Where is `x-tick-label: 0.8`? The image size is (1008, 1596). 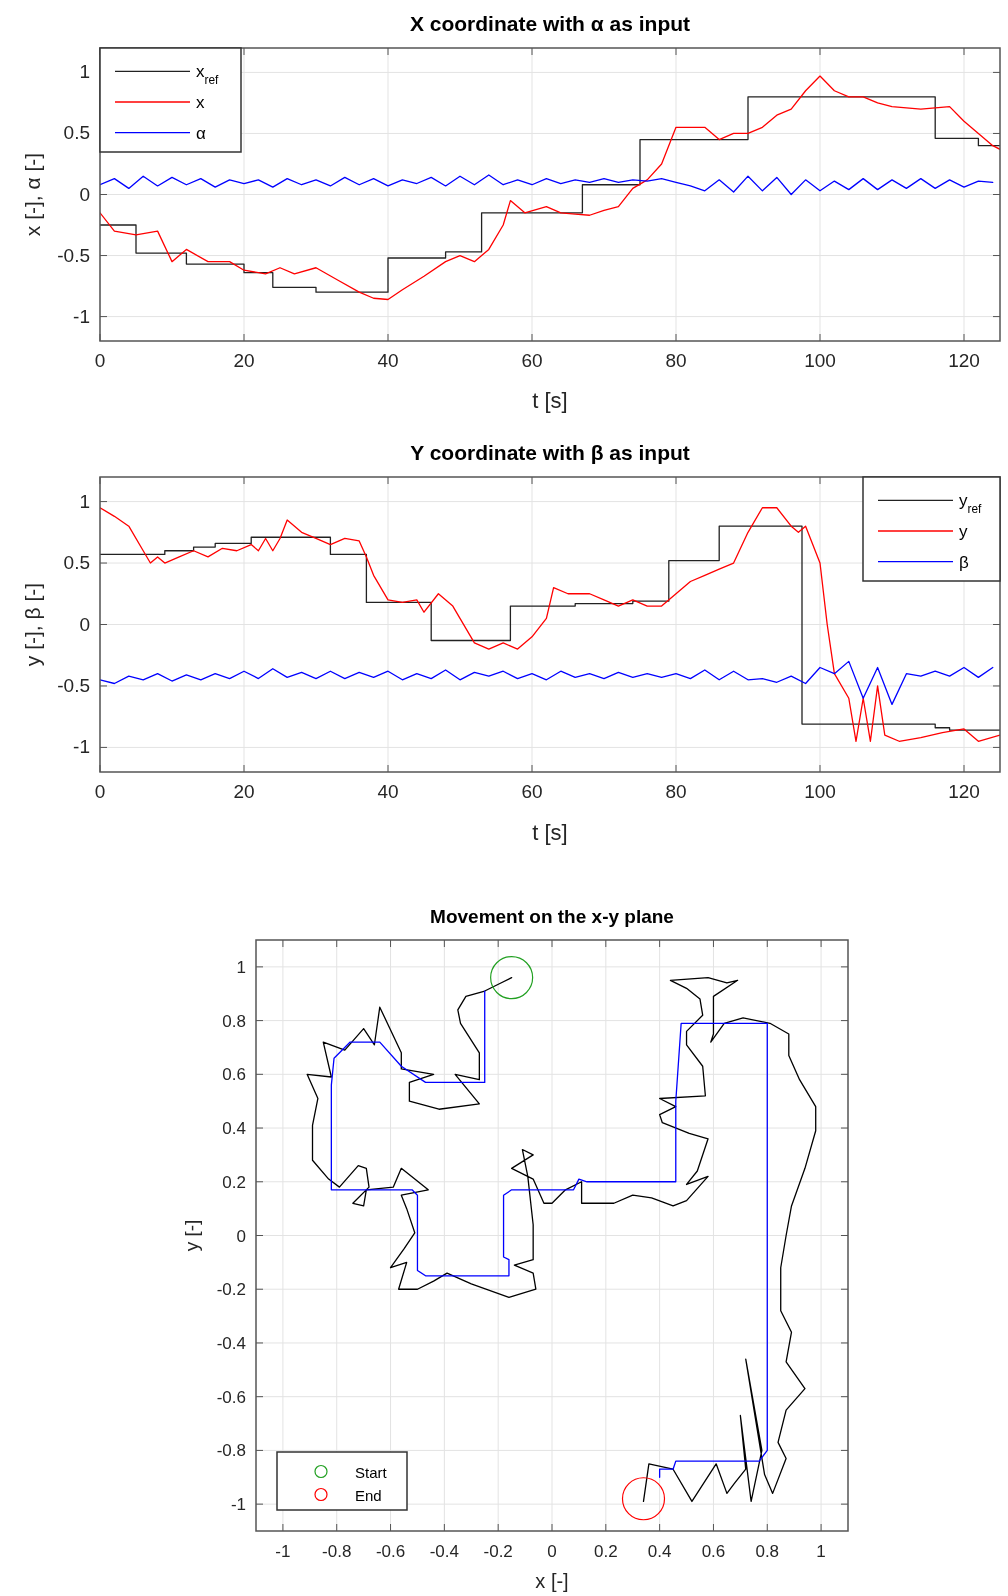
x-tick-label: 0.8 is located at coordinates (767, 1551).